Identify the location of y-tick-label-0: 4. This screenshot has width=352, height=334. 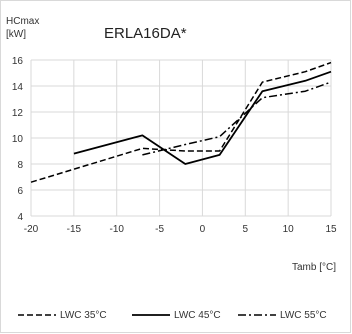
(20, 217).